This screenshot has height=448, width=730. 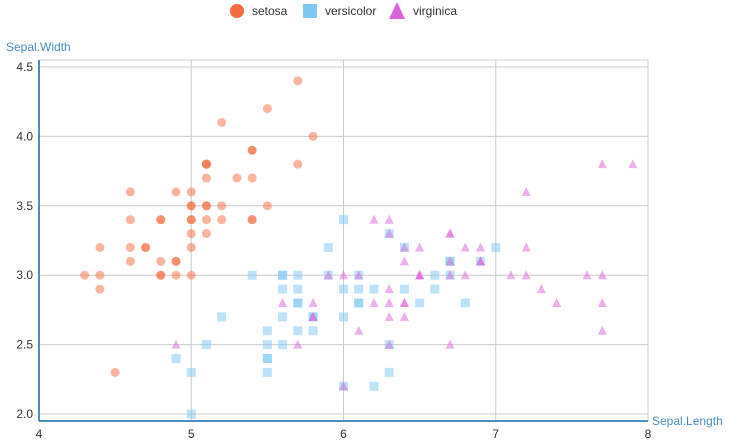 I want to click on y-tick-label: 4.5, so click(x=24, y=67).